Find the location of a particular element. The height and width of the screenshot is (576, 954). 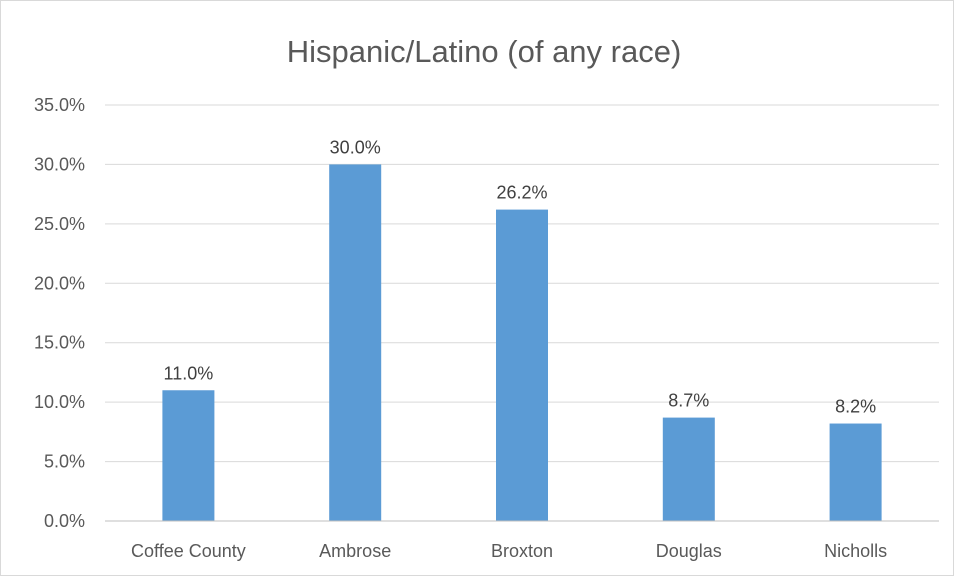

x-tick-label: Coffee County is located at coordinates (188, 551).